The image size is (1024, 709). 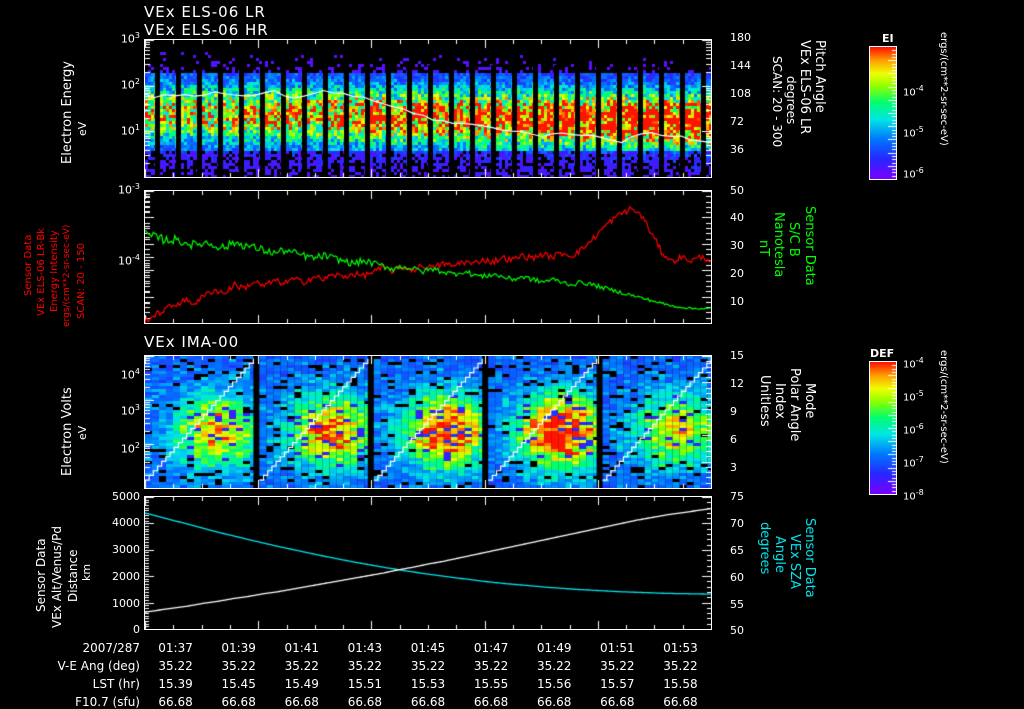 What do you see at coordinates (764, 548) in the screenshot?
I see `p4-y2label-line4: degrees` at bounding box center [764, 548].